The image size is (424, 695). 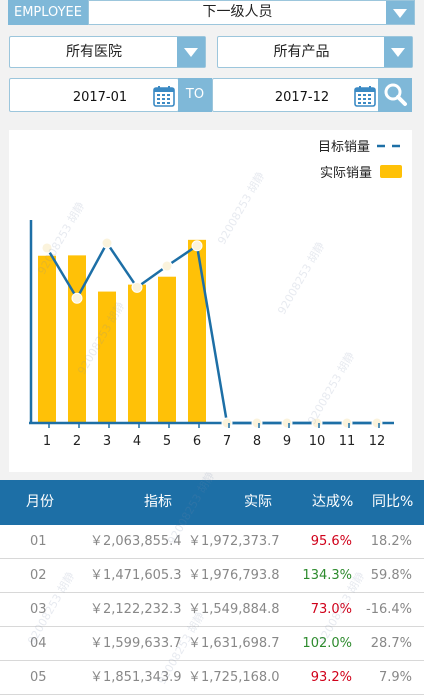 What do you see at coordinates (48, 12) in the screenshot?
I see `employee-label: EMPLOYEE` at bounding box center [48, 12].